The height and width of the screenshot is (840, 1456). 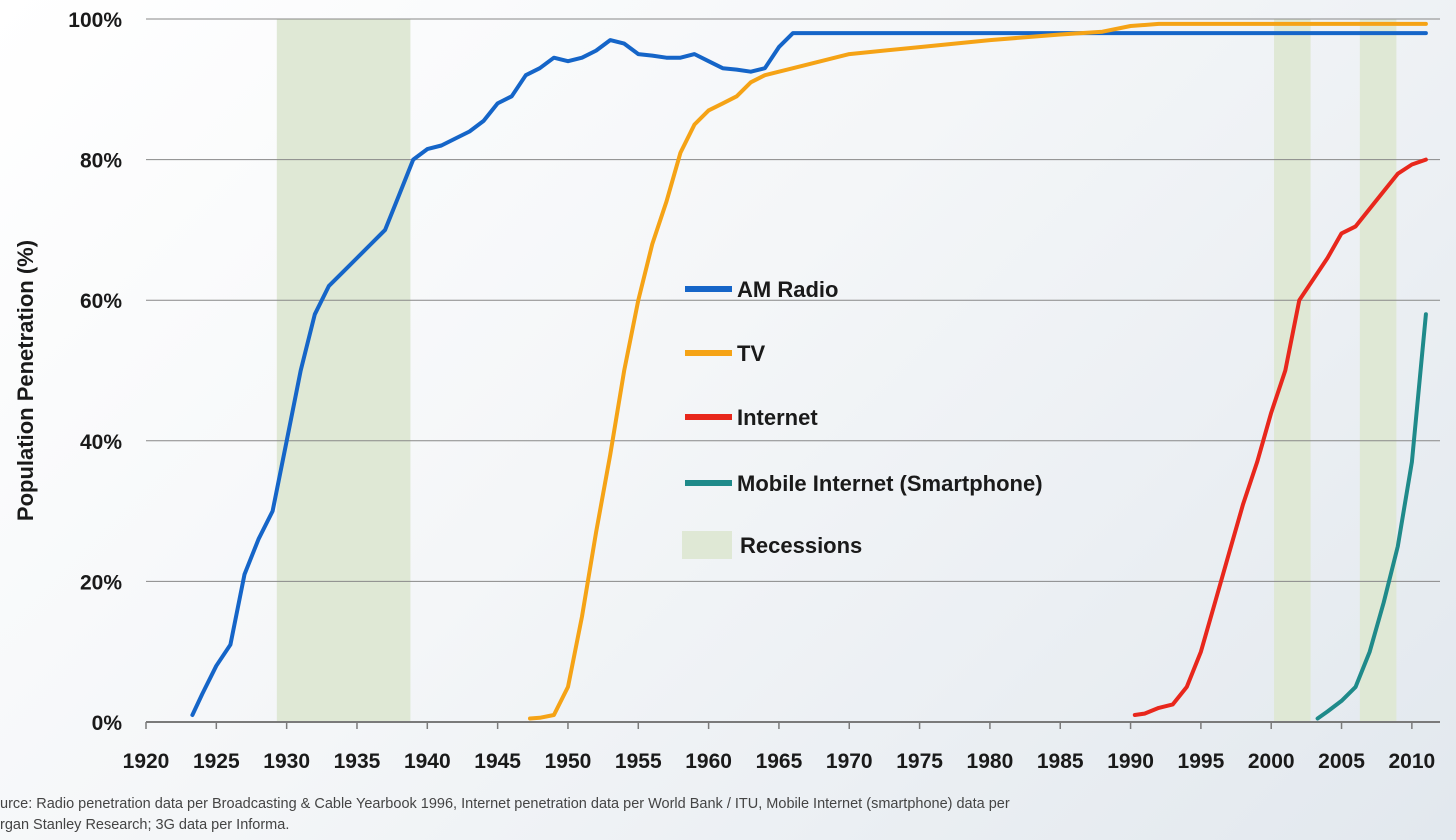 I want to click on y-tick-label: 40%, so click(x=101, y=442).